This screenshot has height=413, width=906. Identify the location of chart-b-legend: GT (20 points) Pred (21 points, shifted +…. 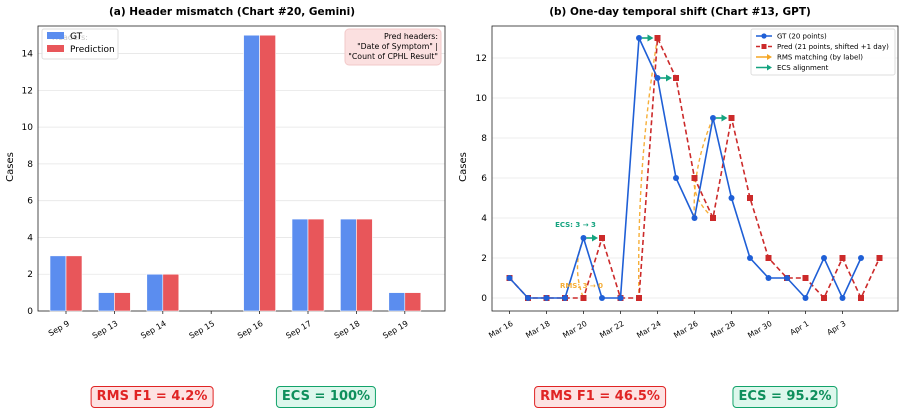
(823, 52).